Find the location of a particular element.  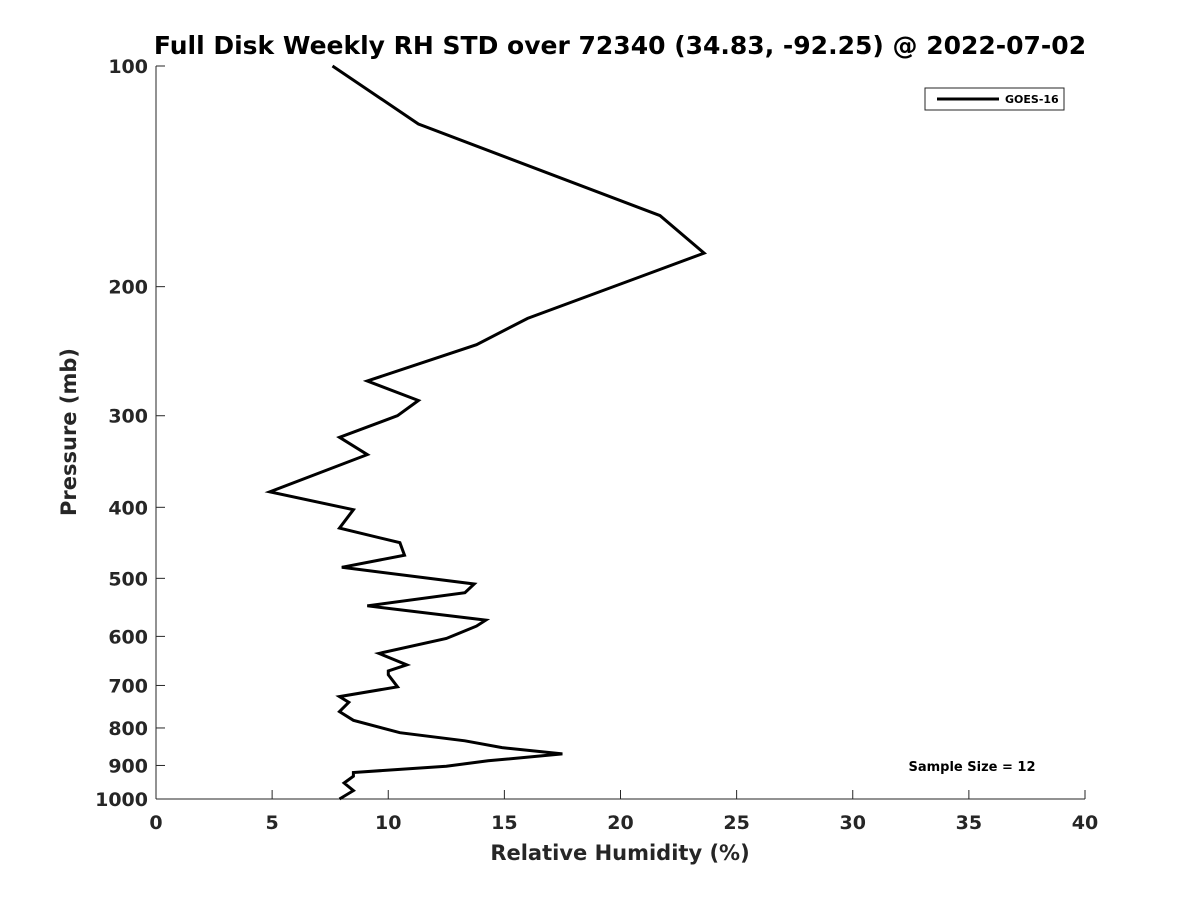

x-tick-label: 15 is located at coordinates (504, 823).